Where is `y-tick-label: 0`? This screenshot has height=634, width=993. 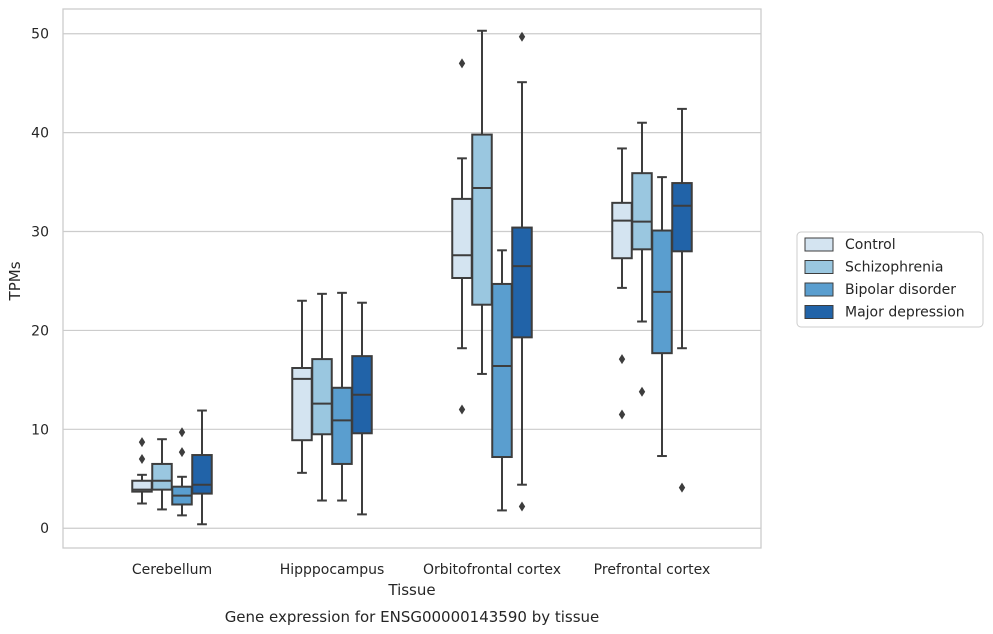
y-tick-label: 0 is located at coordinates (44, 529).